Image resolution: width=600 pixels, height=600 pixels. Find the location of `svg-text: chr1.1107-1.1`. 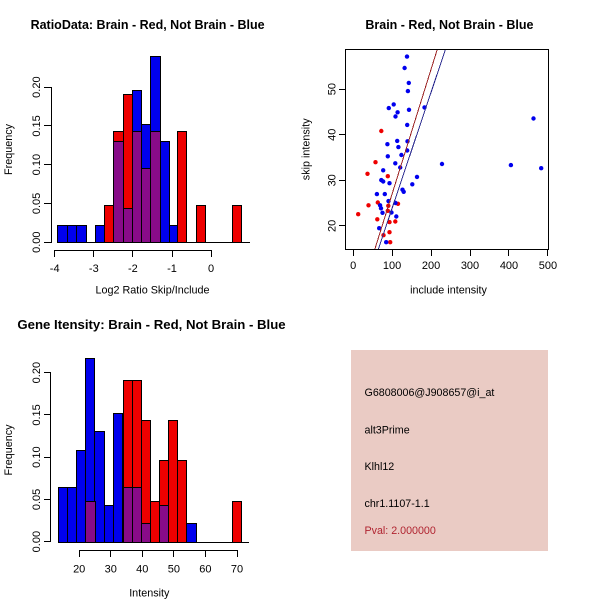

svg-text: chr1.1107-1.1 is located at coordinates (397, 504).